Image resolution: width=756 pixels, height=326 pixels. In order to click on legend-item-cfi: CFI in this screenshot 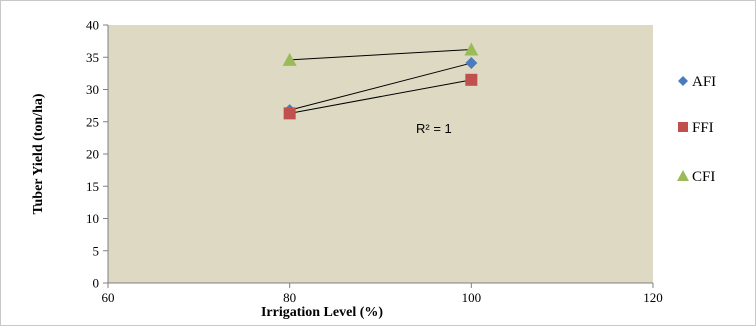, I will do `click(696, 177)`.